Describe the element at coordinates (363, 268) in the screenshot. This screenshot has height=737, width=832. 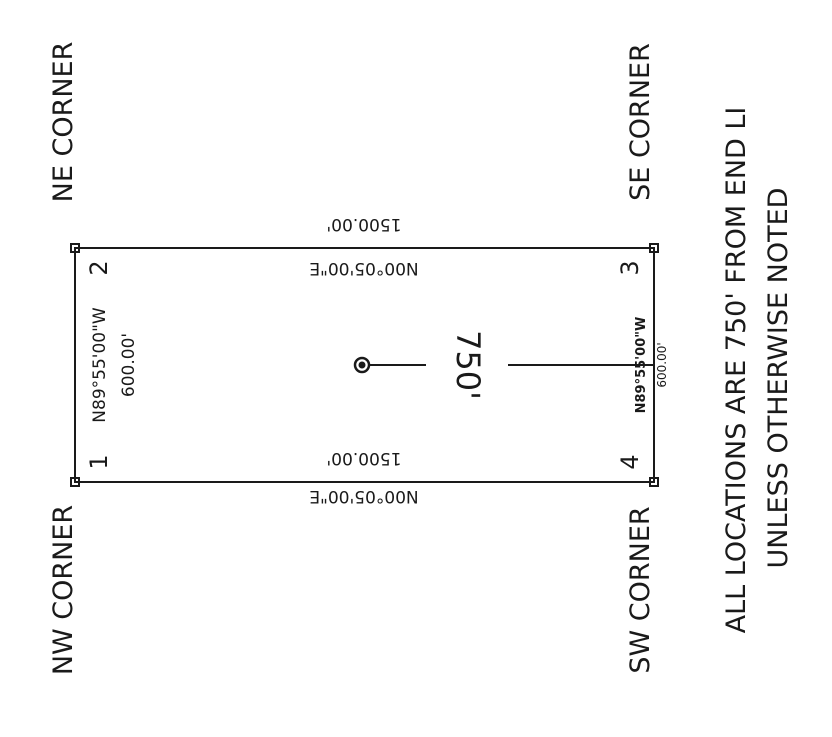
I see `east-line-bearing: N00°05'00"E` at that location.